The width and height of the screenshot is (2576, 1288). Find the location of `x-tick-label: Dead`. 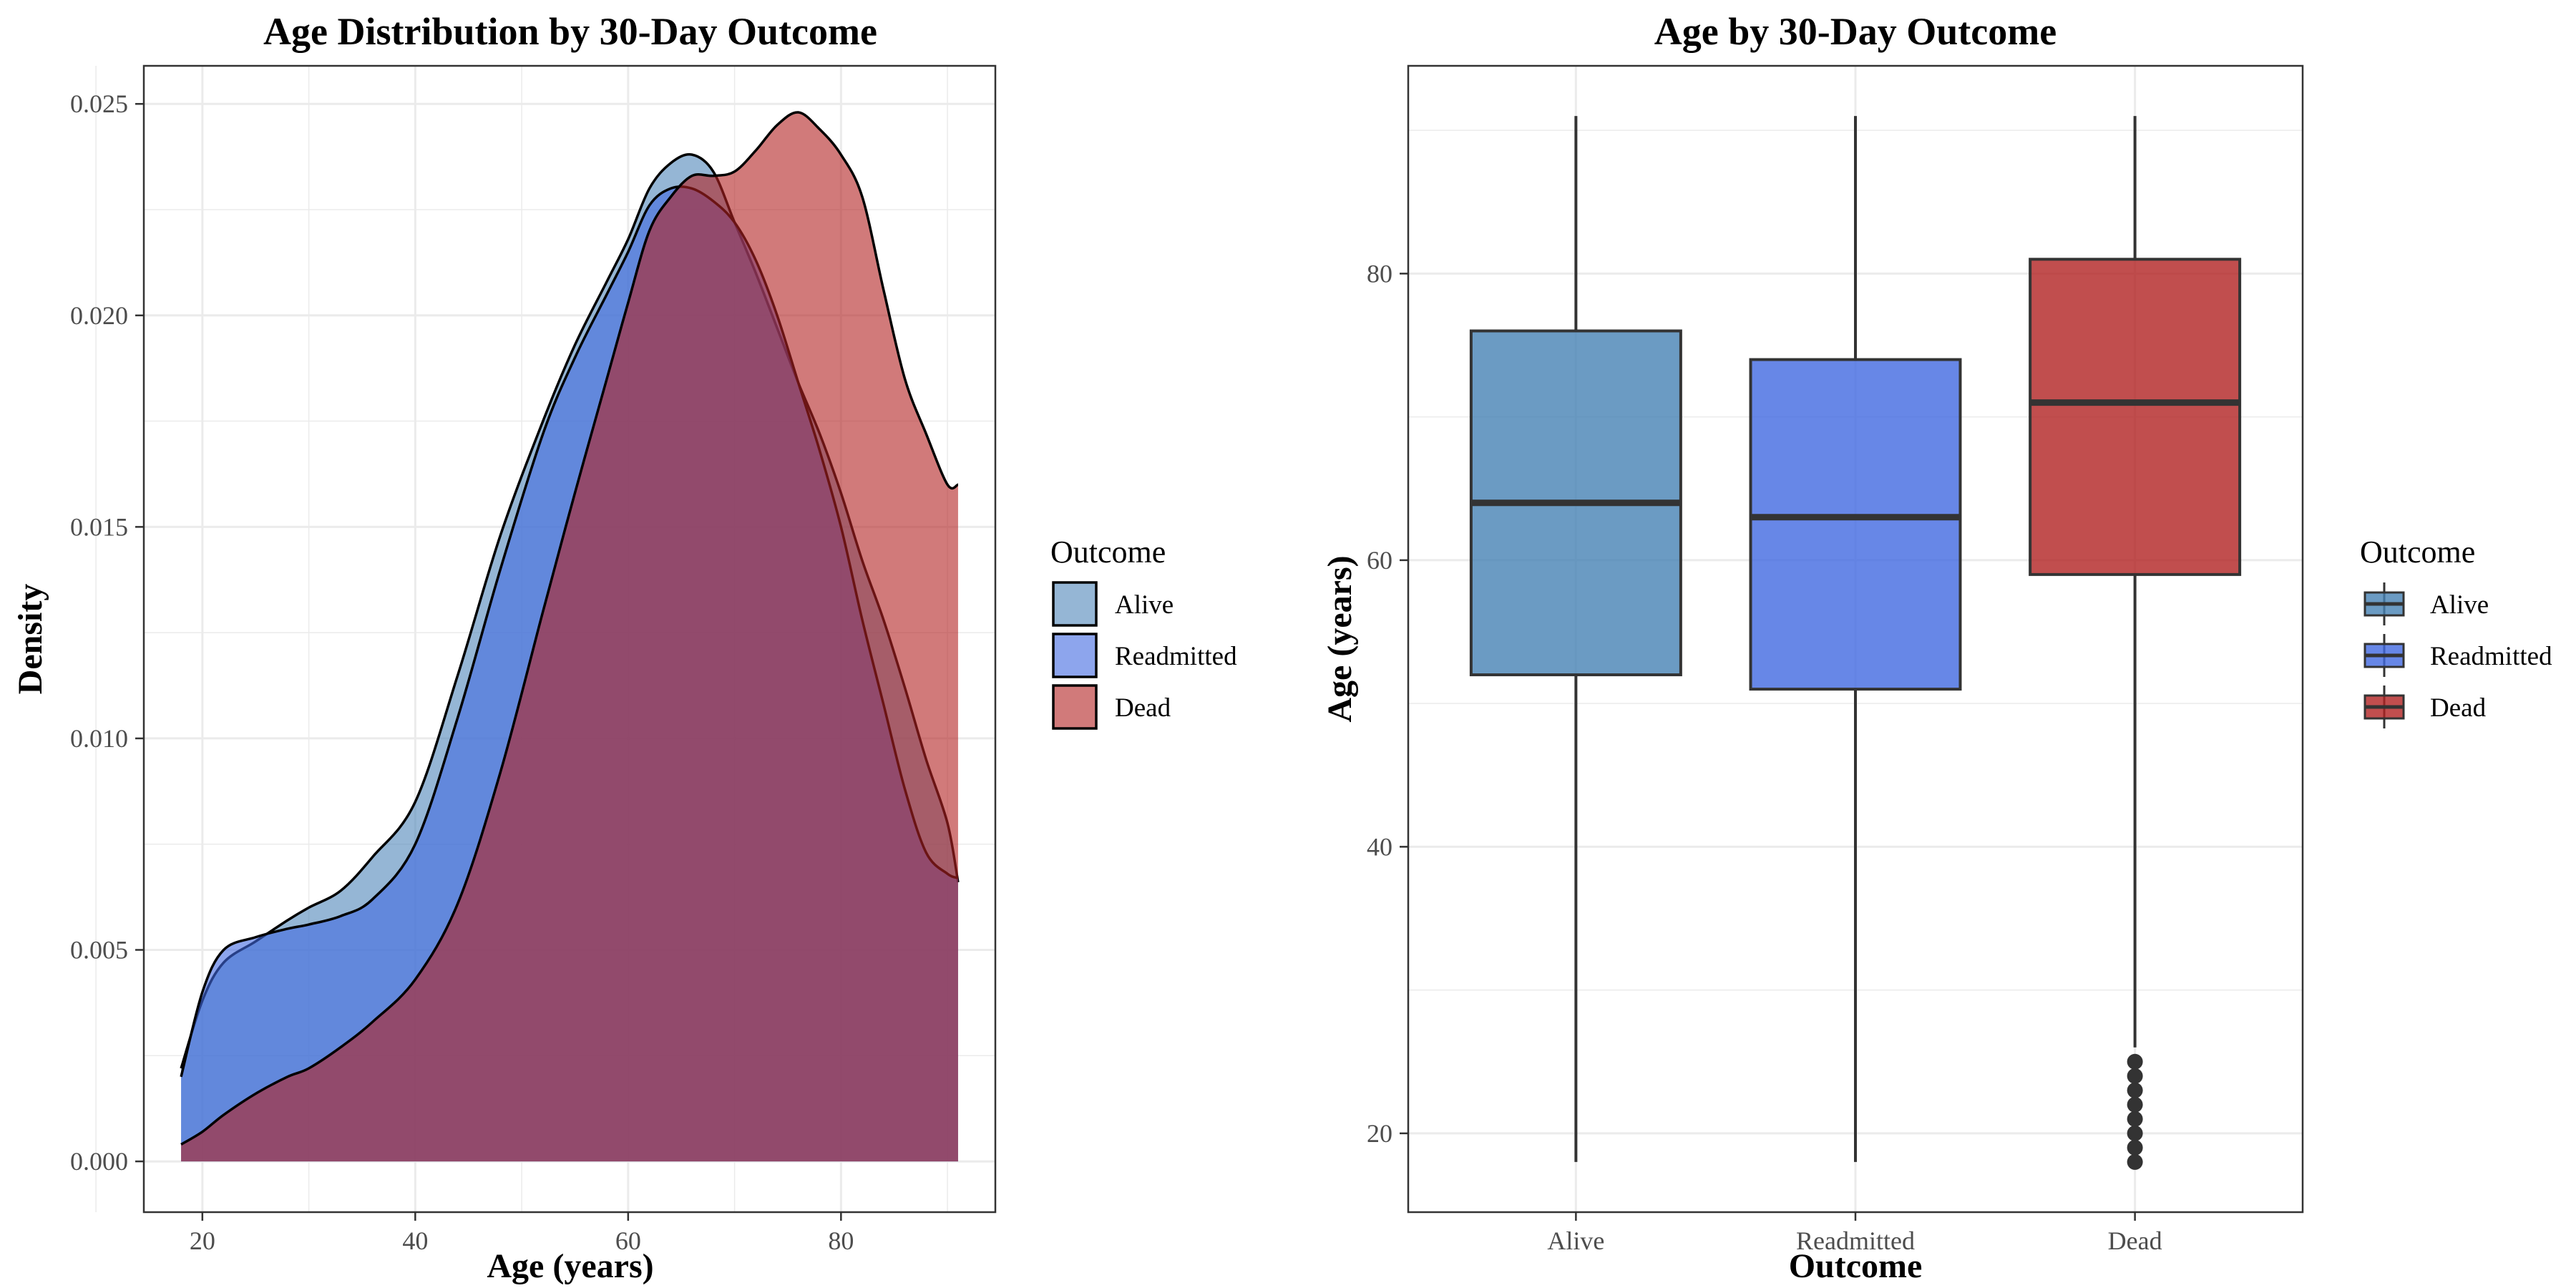

x-tick-label: Dead is located at coordinates (2135, 1240).